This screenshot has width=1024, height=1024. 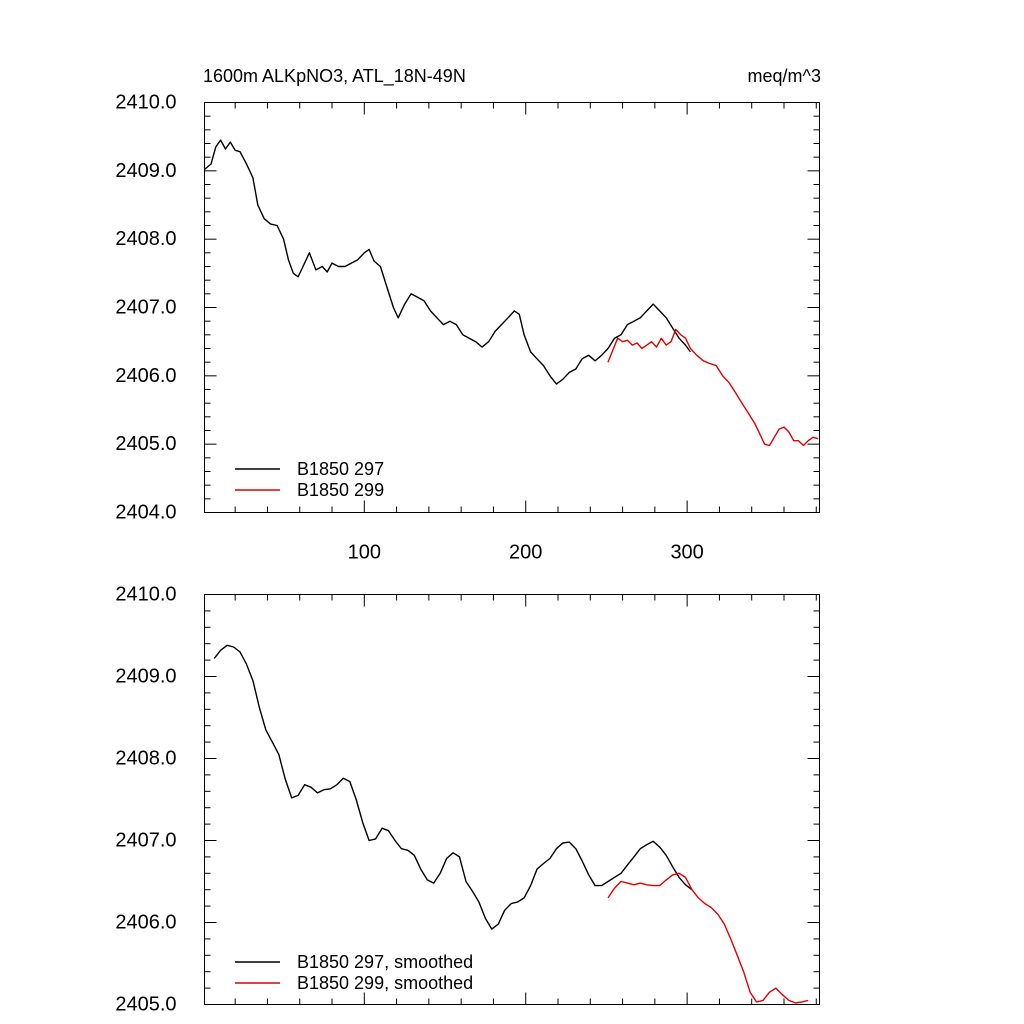 I want to click on x-tick-label: 300, so click(x=686, y=553).